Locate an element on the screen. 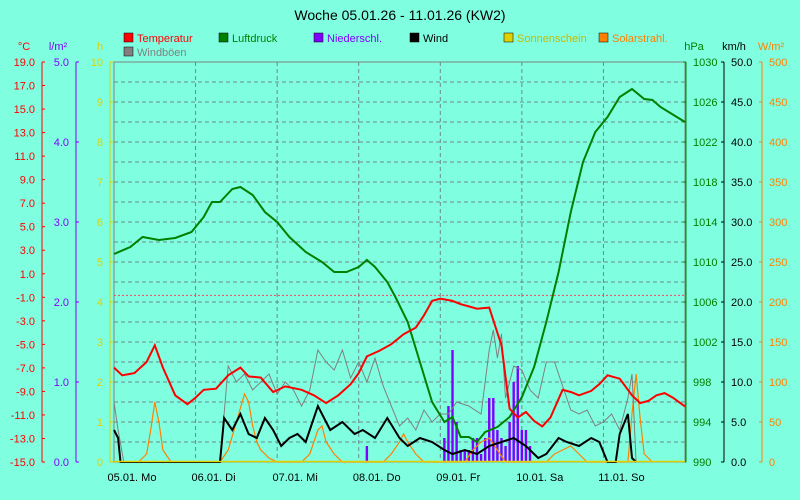 The width and height of the screenshot is (800, 500). legend-label: Windböen is located at coordinates (162, 53).